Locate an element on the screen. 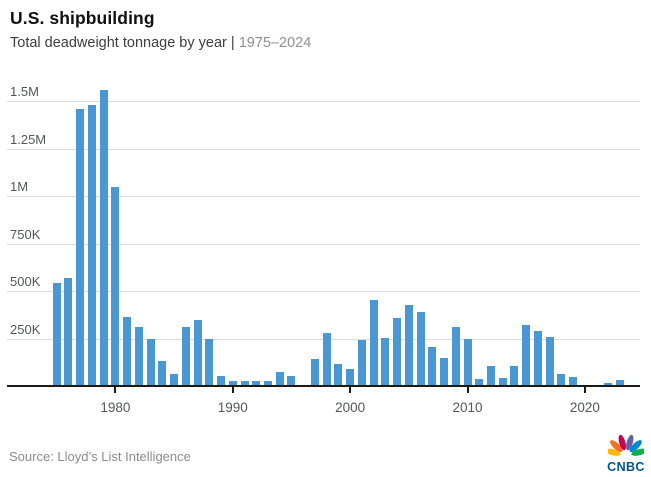  bar-2011 is located at coordinates (479, 383).